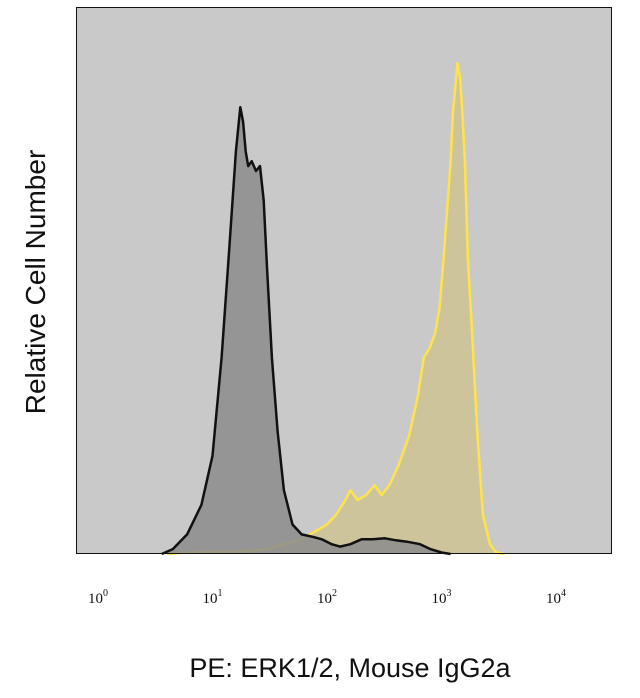 The width and height of the screenshot is (640, 698). I want to click on x-tick-label-0: 10⁰, so click(98, 597).